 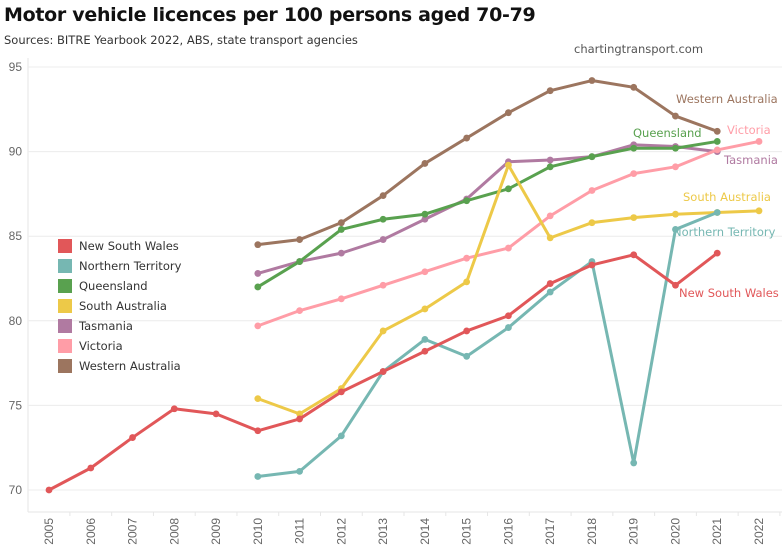 What do you see at coordinates (300, 531) in the screenshot?
I see `x-tick-label: 2011` at bounding box center [300, 531].